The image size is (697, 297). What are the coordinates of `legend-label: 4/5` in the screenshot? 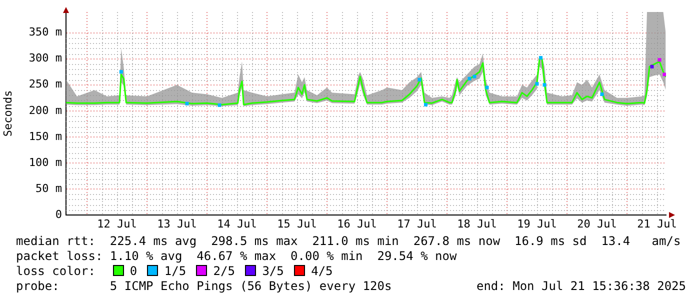 It's located at (322, 271).